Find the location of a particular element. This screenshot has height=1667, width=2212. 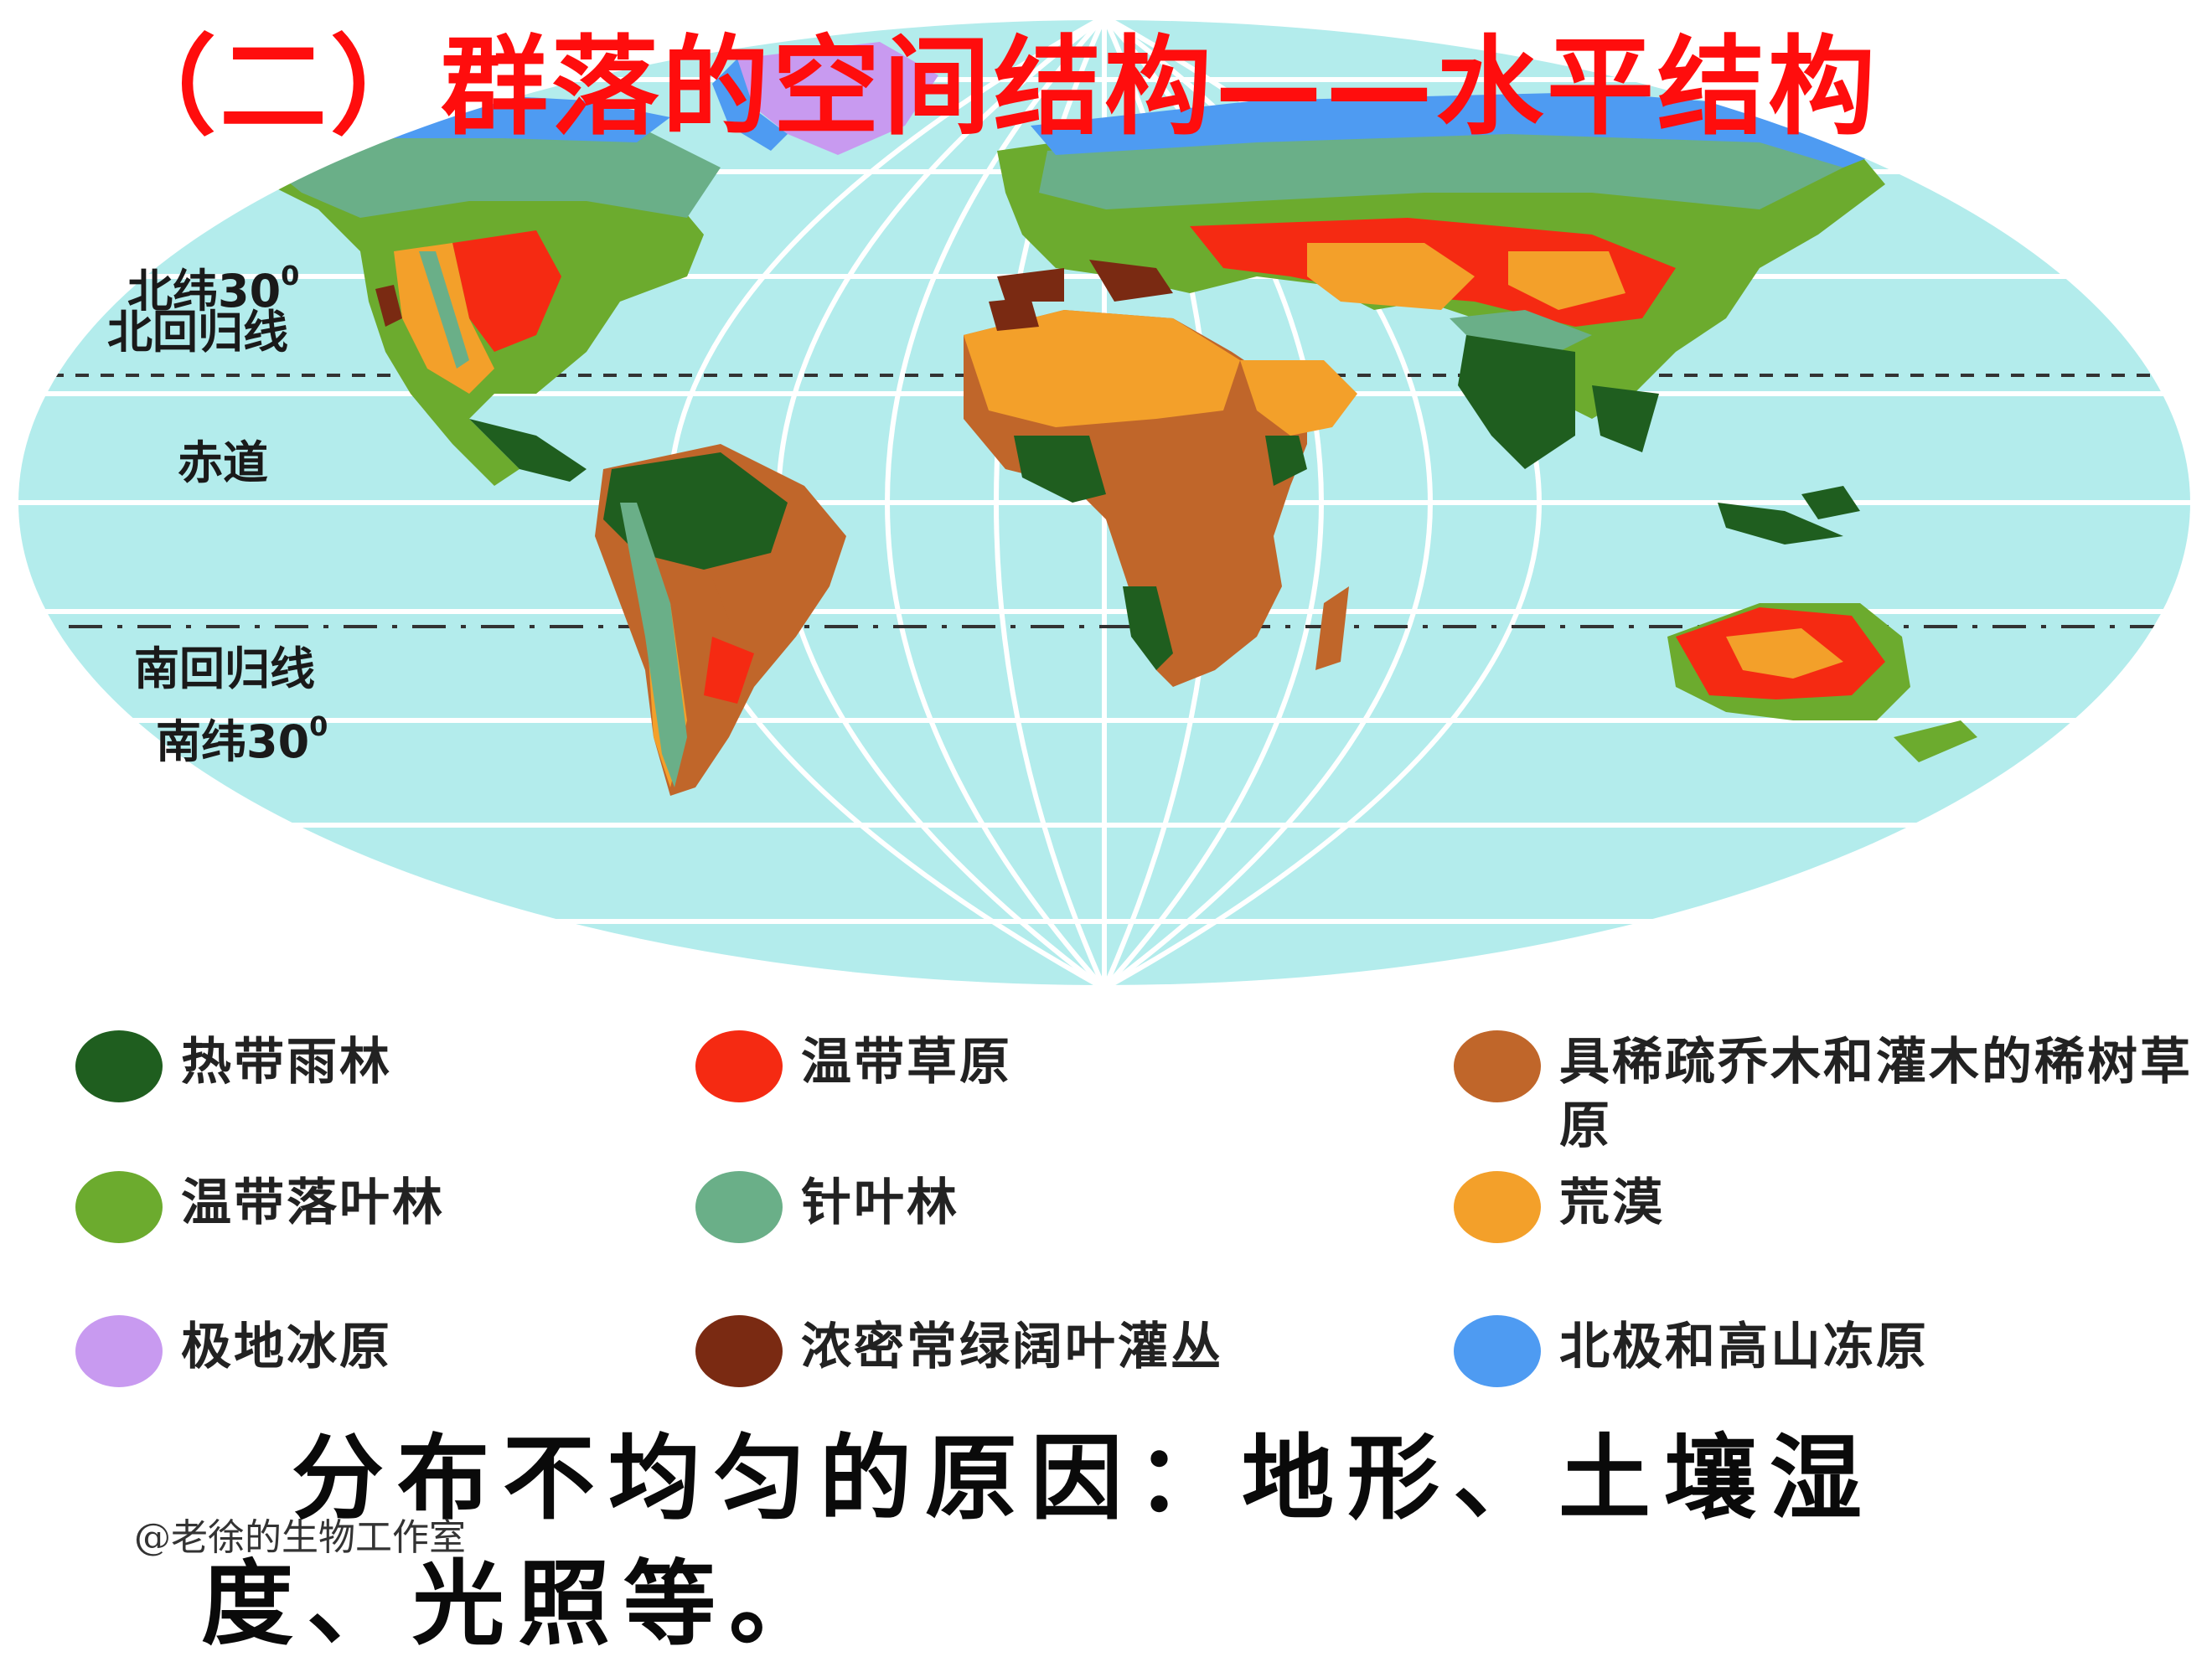

legend-label: 荒漠 is located at coordinates (1612, 1203).